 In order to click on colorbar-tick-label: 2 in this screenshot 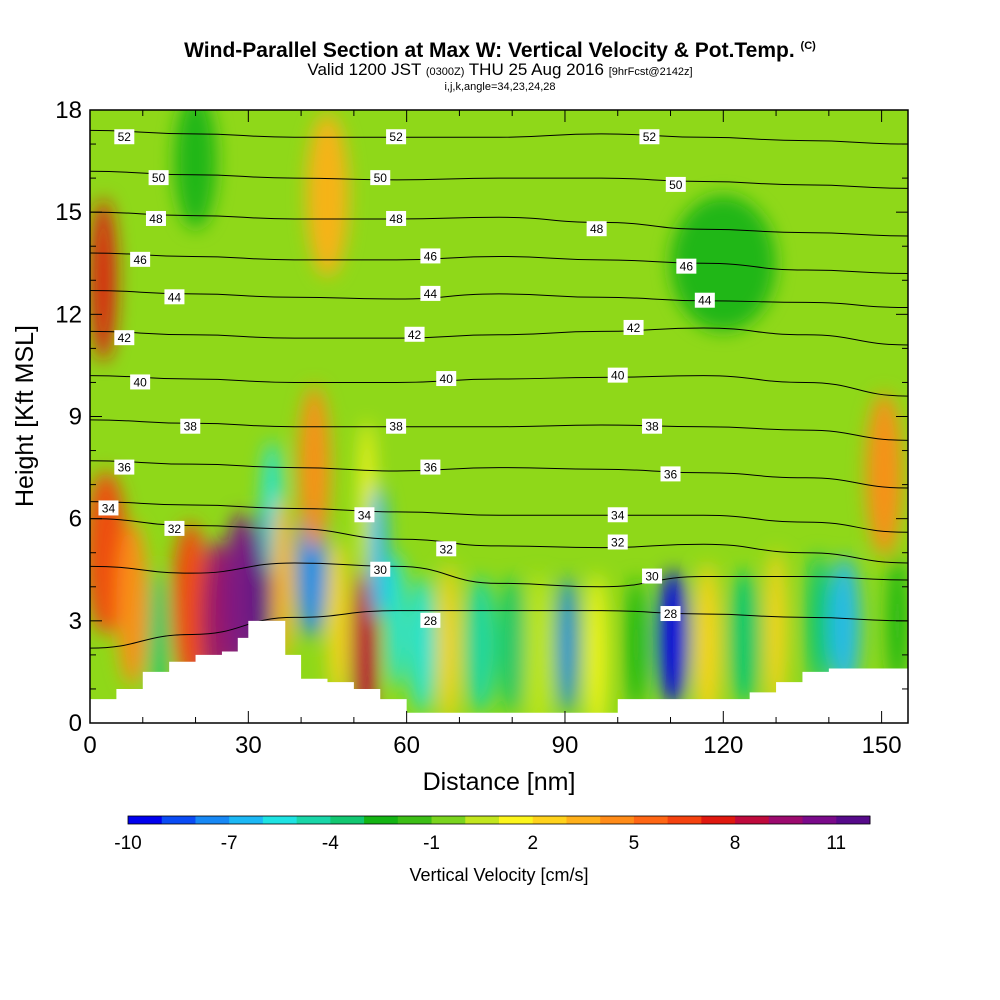, I will do `click(532, 843)`.